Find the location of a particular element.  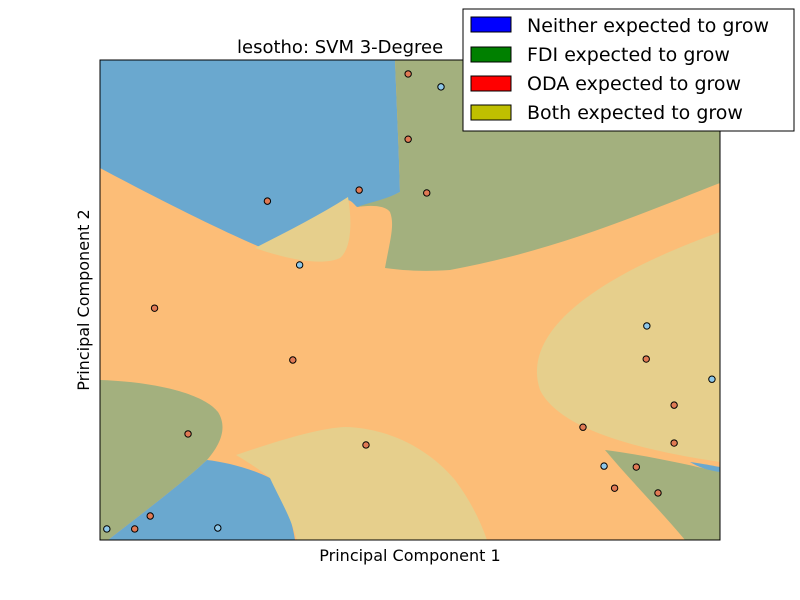

region-both-bottom-center is located at coordinates (361, 483).